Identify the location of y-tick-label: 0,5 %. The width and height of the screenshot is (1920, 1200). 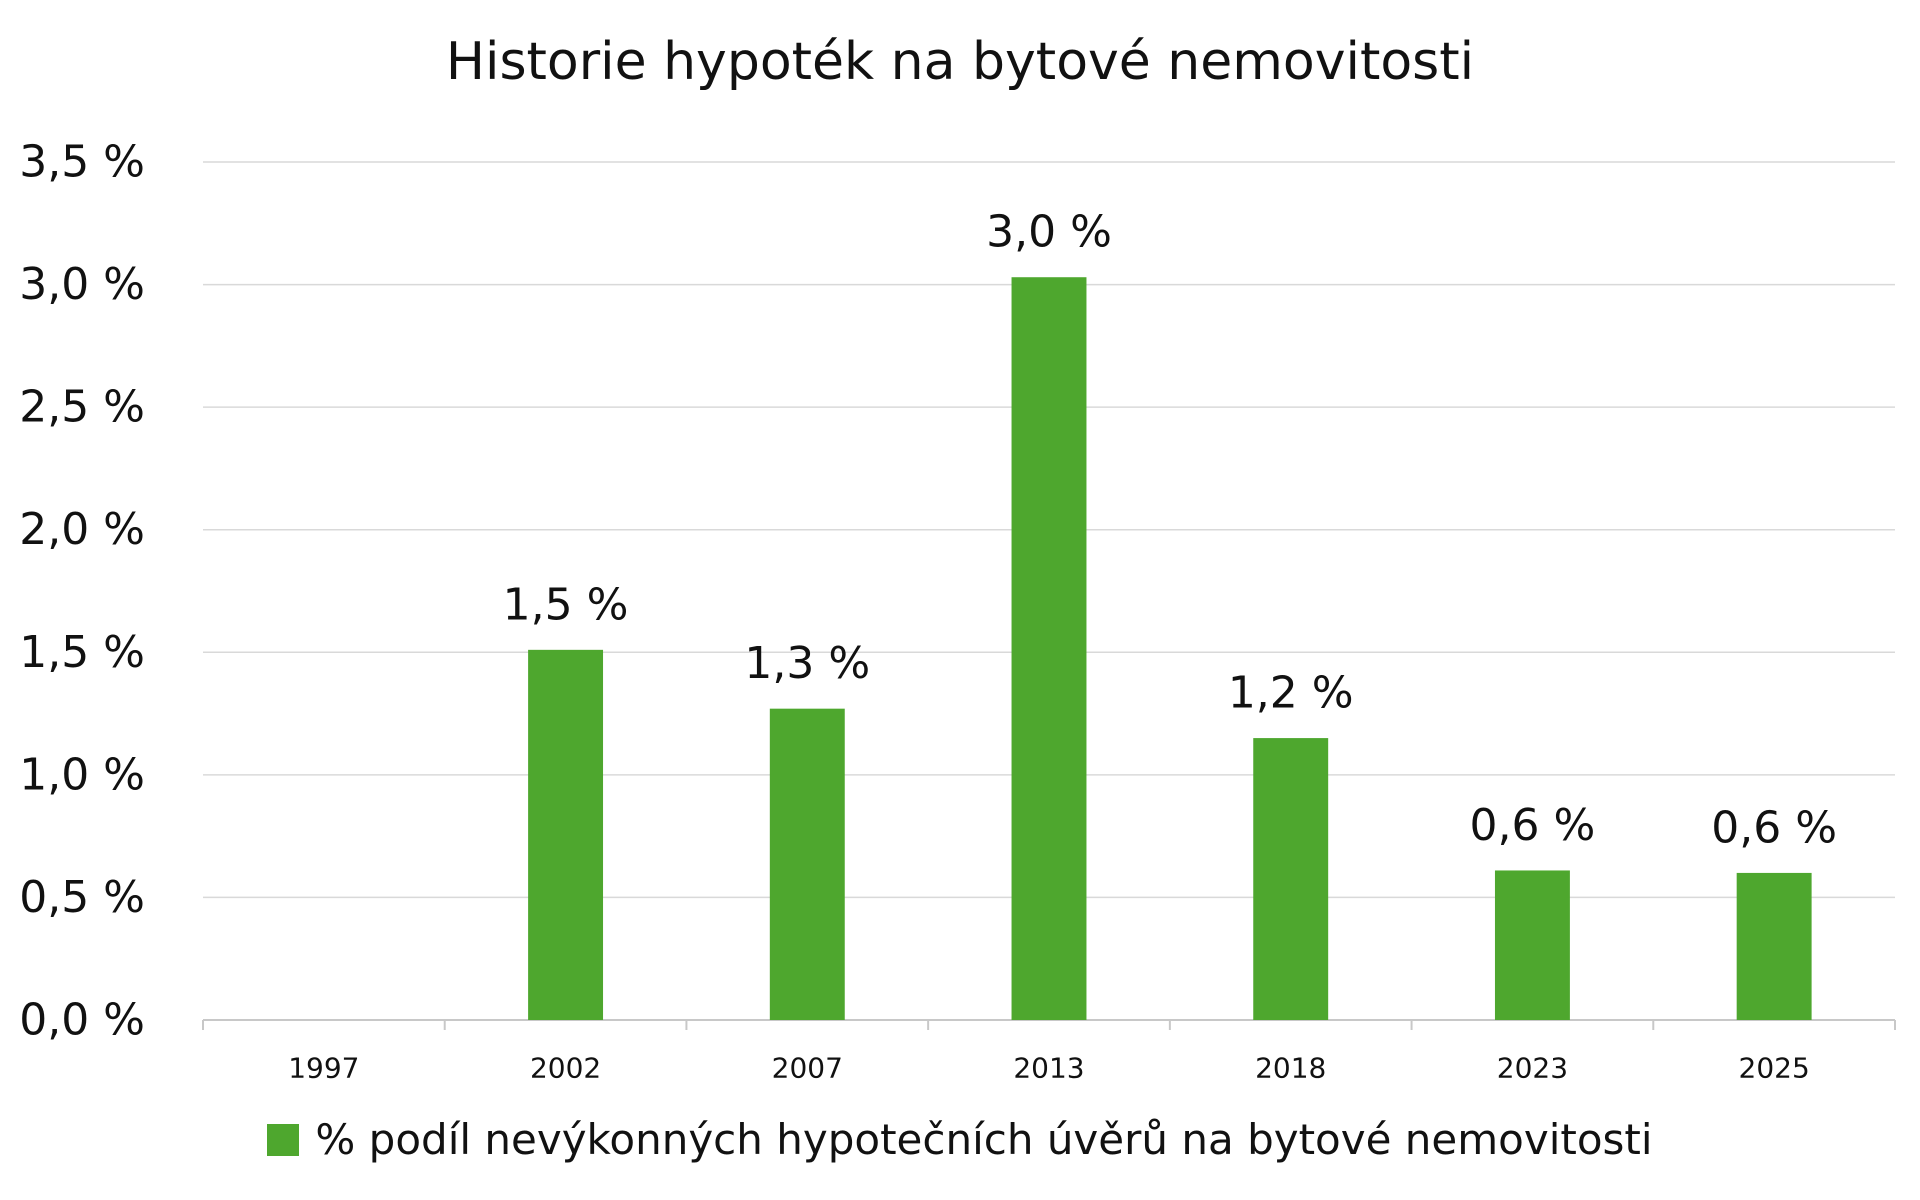
(82, 897).